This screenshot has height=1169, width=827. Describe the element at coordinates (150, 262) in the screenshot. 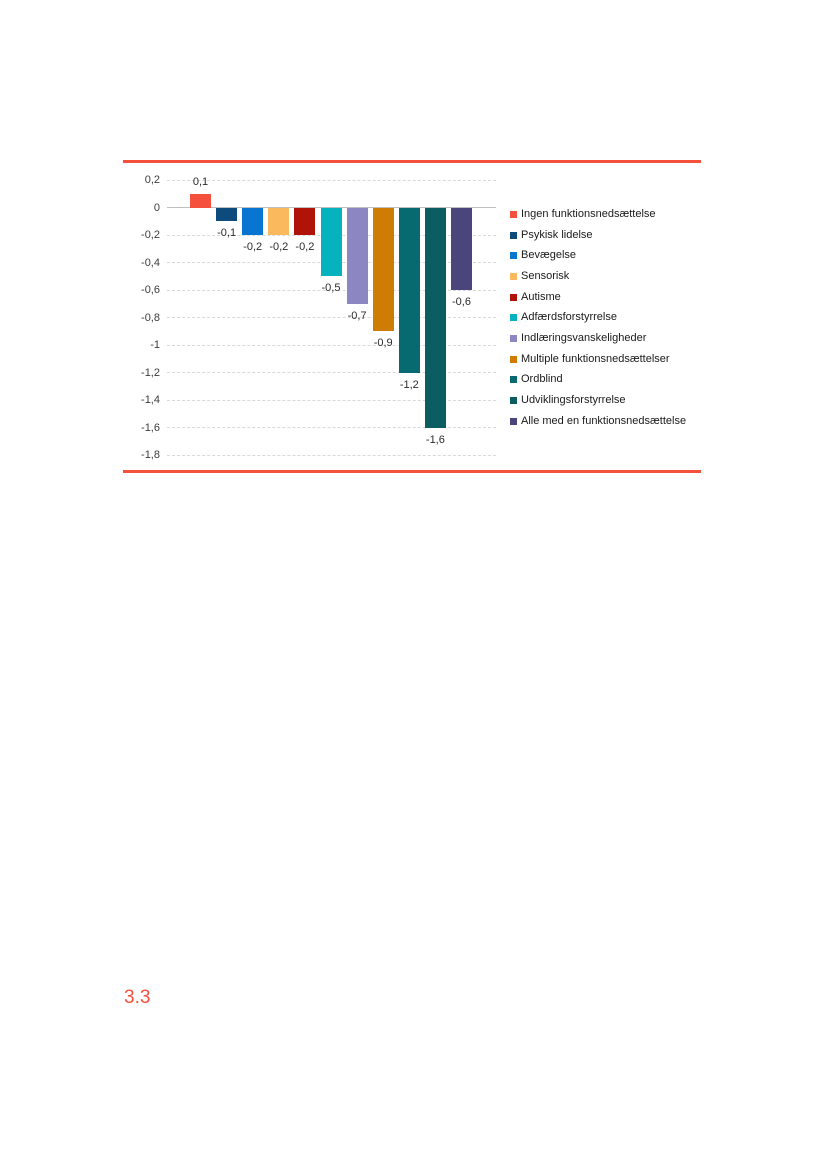

I see `y-axis-tick-label: -0,4` at that location.